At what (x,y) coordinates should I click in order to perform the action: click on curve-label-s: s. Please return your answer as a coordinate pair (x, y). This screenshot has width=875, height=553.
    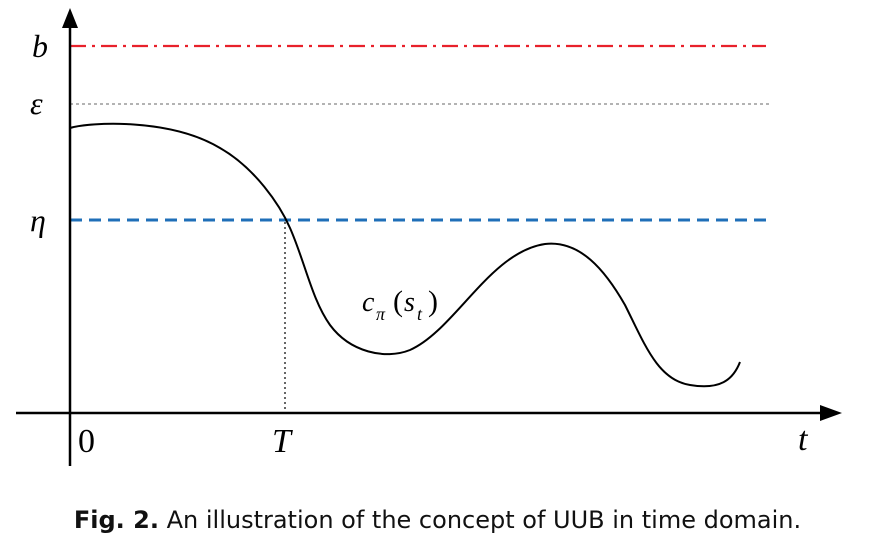
    Looking at the image, I should click on (409, 302).